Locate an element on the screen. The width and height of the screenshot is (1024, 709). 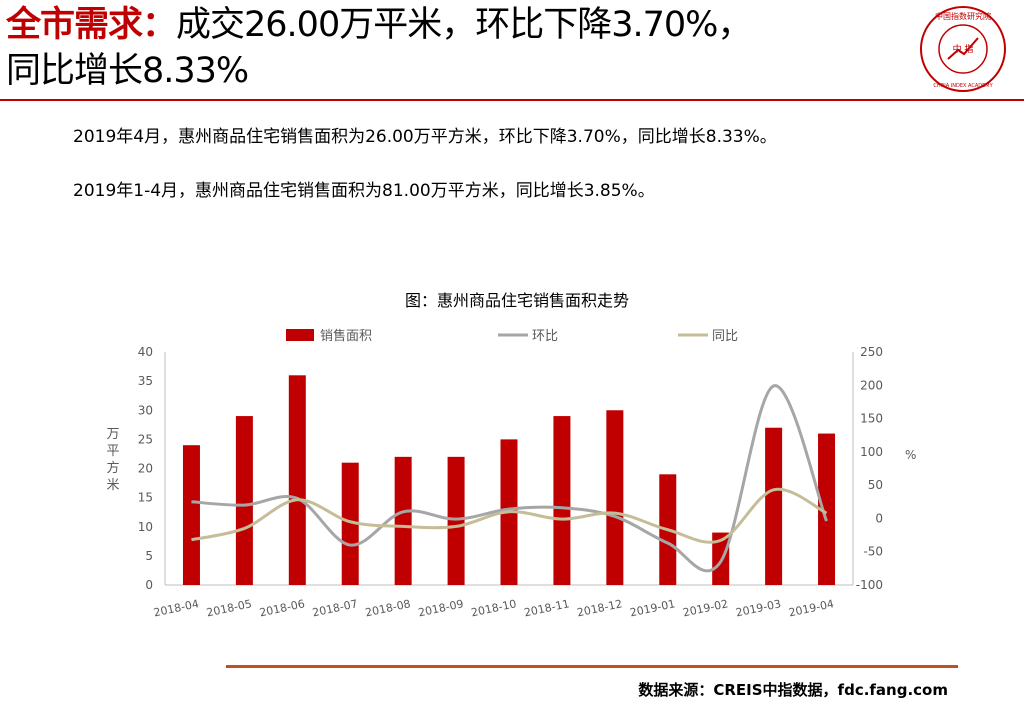
right-tick-label: 50 is located at coordinates (875, 485).